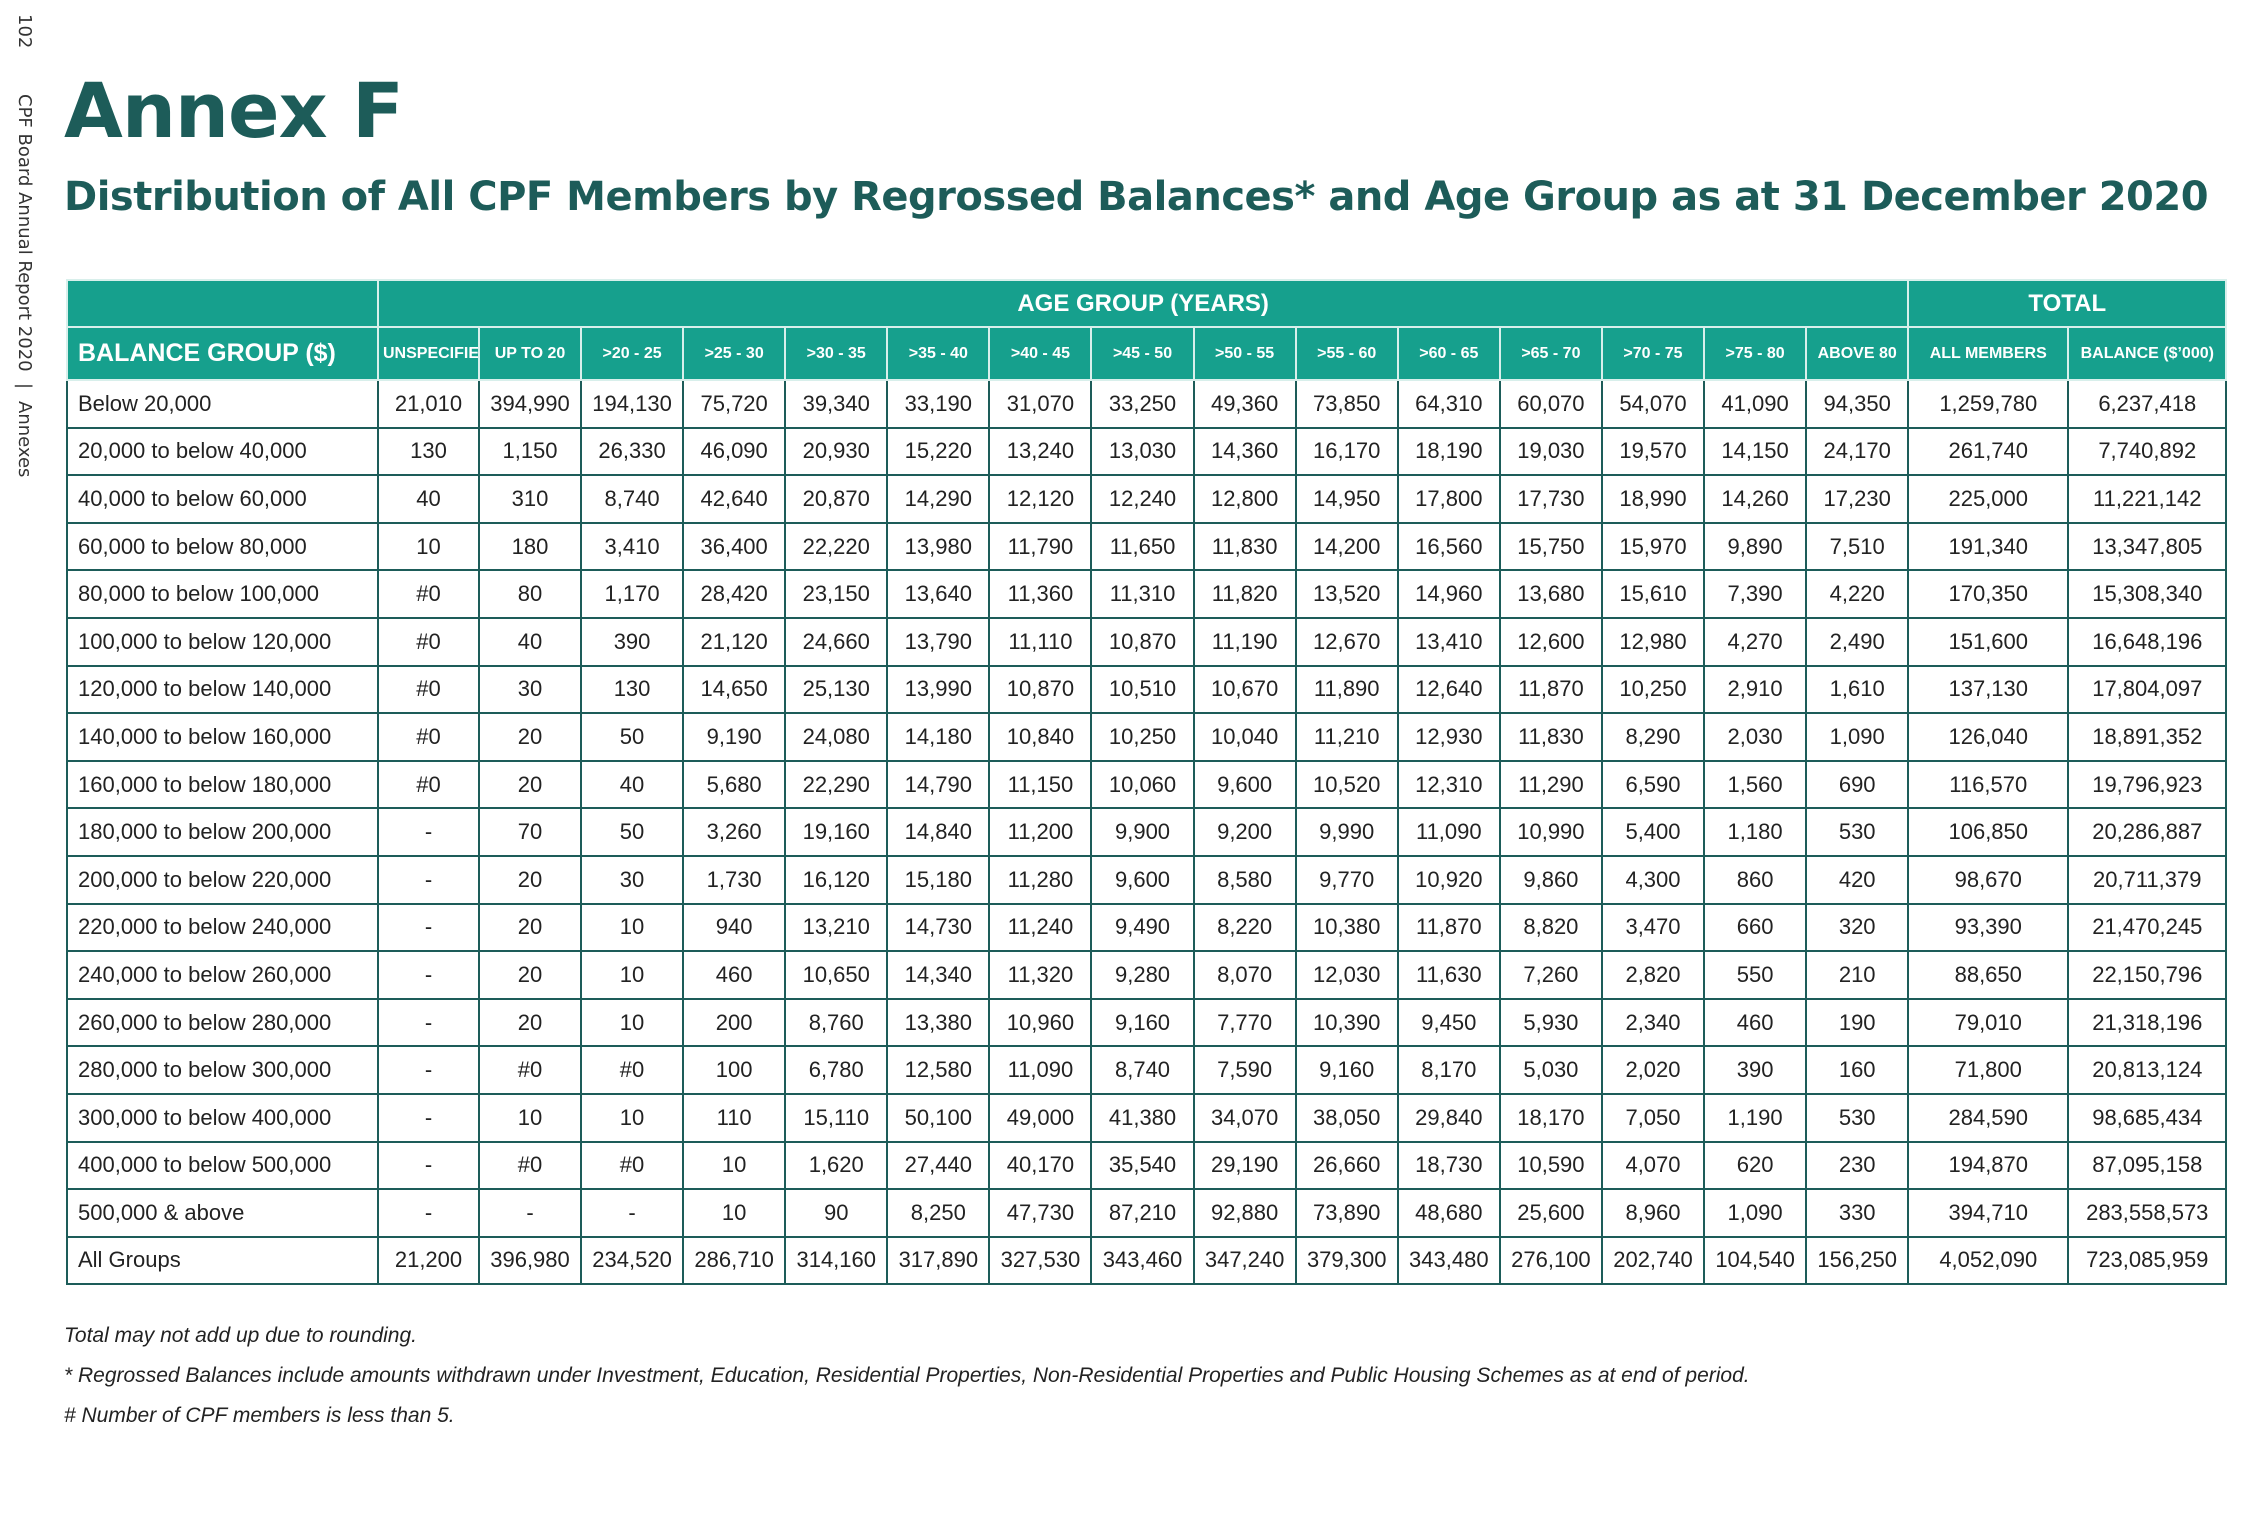 The image size is (2264, 1520). I want to click on cell: 12,930, so click(1448, 737).